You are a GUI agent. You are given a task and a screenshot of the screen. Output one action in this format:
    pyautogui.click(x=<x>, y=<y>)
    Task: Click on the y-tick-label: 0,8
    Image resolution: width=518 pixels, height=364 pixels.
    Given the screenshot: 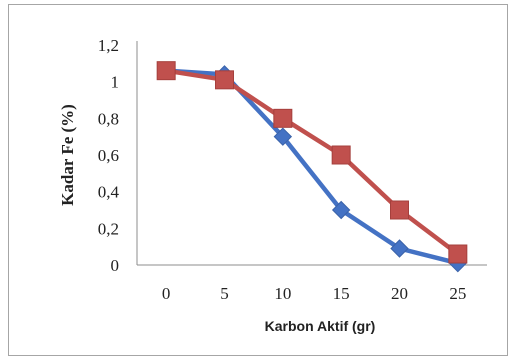 What is the action you would take?
    pyautogui.click(x=108, y=118)
    